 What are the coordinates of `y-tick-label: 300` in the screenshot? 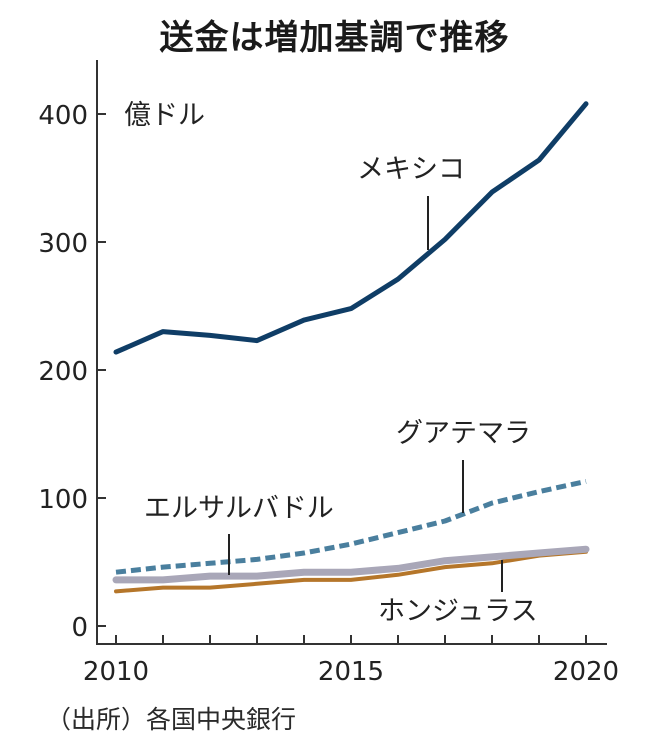 It's located at (63, 244).